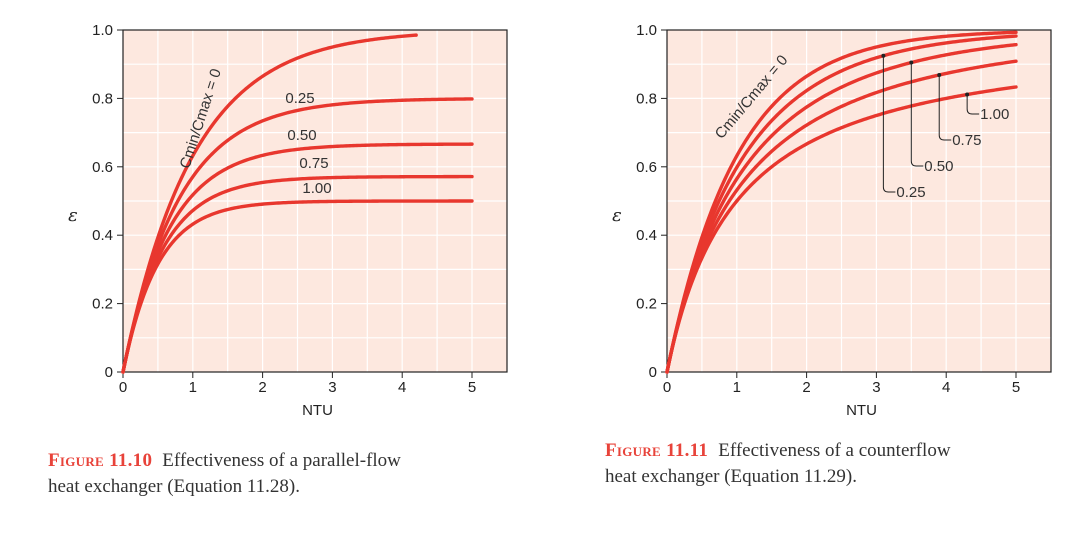 This screenshot has height=535, width=1081. What do you see at coordinates (102, 98) in the screenshot?
I see `pf-ytick-label: 0.8` at bounding box center [102, 98].